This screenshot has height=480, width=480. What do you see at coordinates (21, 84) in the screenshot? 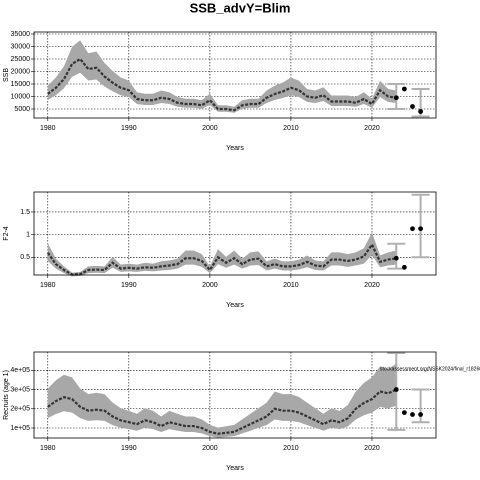
I see `y-tick-label: 15000` at bounding box center [21, 84].